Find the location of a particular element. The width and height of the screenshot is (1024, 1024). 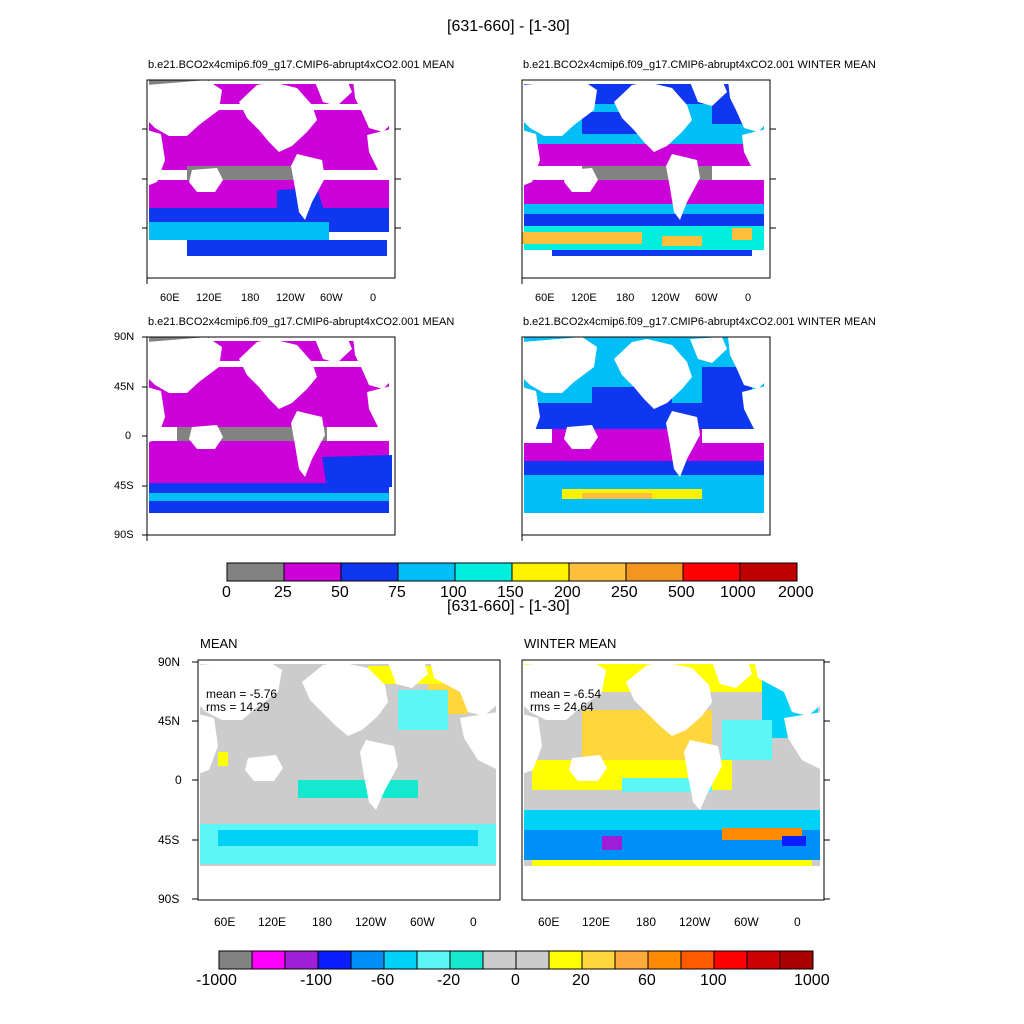

panel3-map is located at coordinates (271, 436).